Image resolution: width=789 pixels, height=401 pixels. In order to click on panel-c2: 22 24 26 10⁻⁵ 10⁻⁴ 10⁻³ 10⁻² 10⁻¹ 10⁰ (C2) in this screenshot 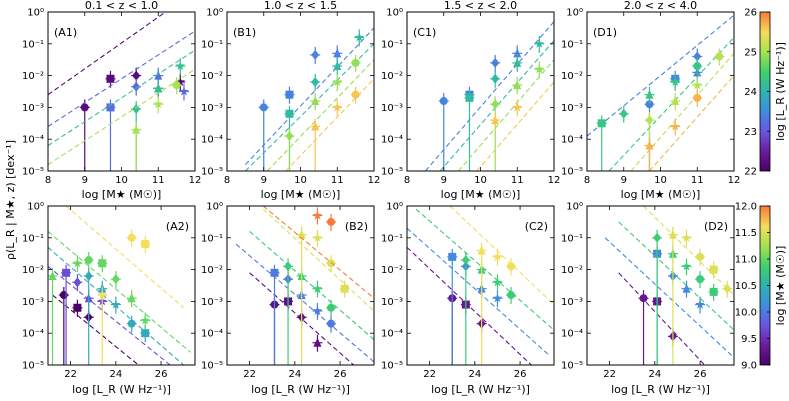, I will do `click(468, 291)`.